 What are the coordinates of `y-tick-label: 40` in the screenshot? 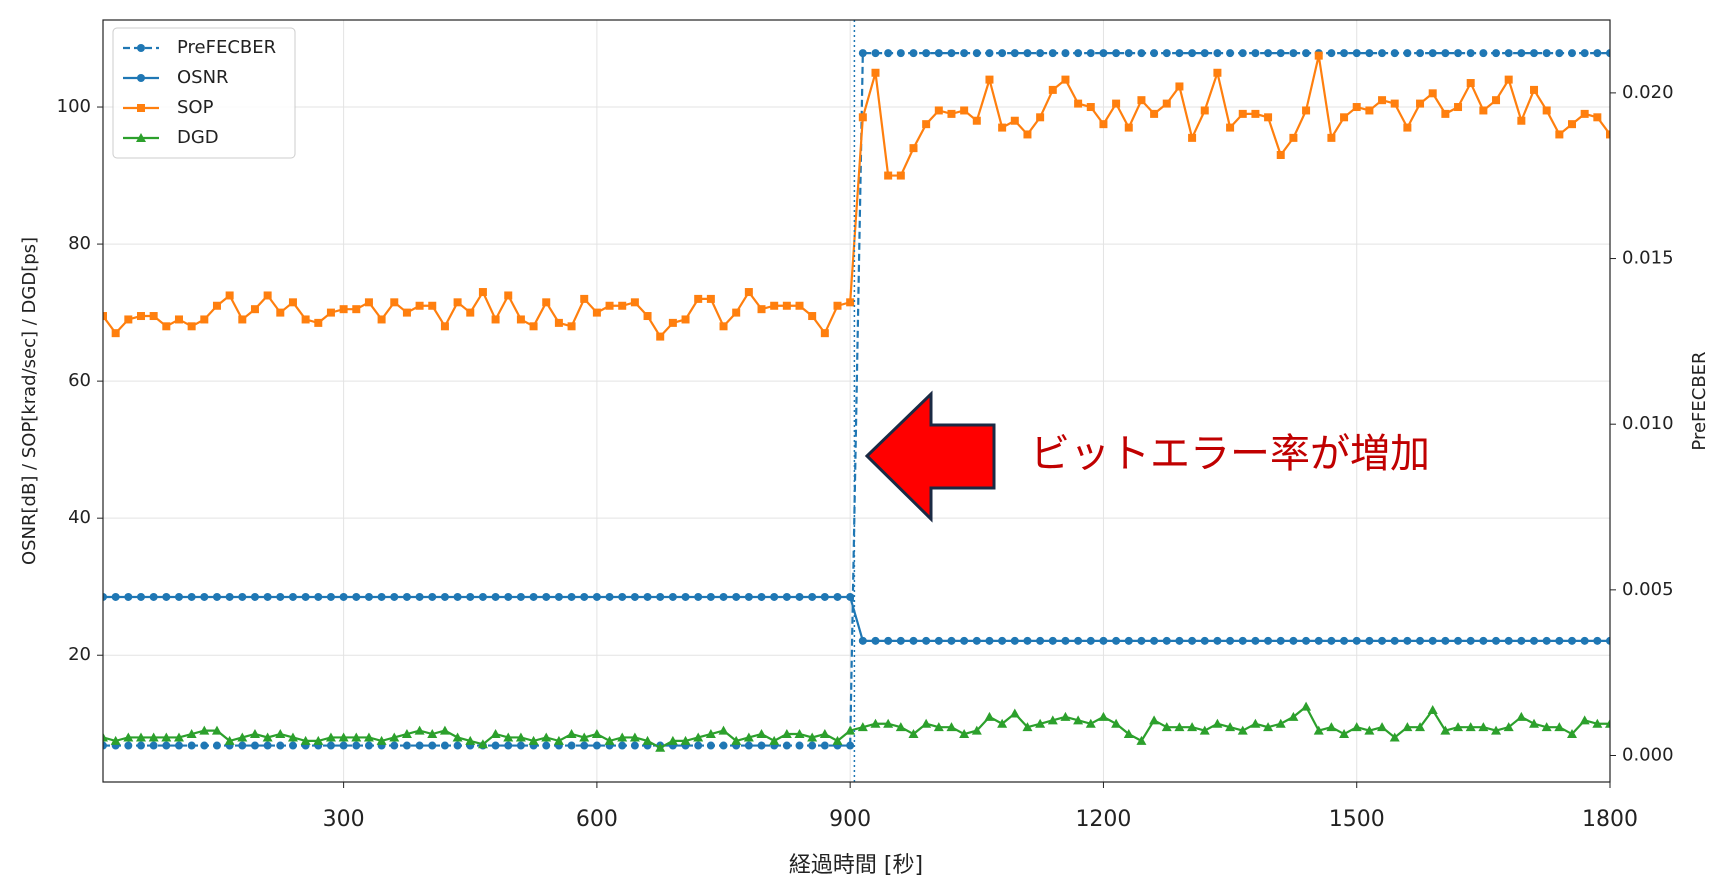 It's located at (79, 517).